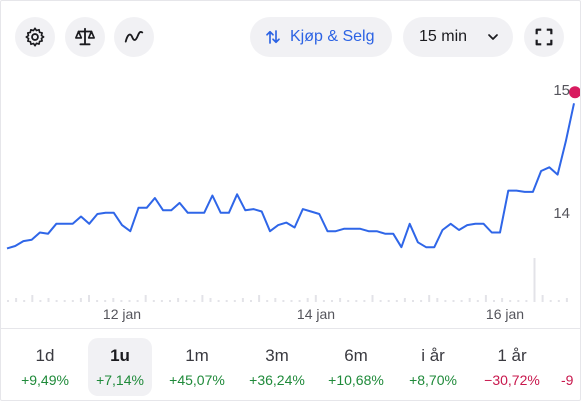  Describe the element at coordinates (570, 356) in the screenshot. I see `period-label` at that location.